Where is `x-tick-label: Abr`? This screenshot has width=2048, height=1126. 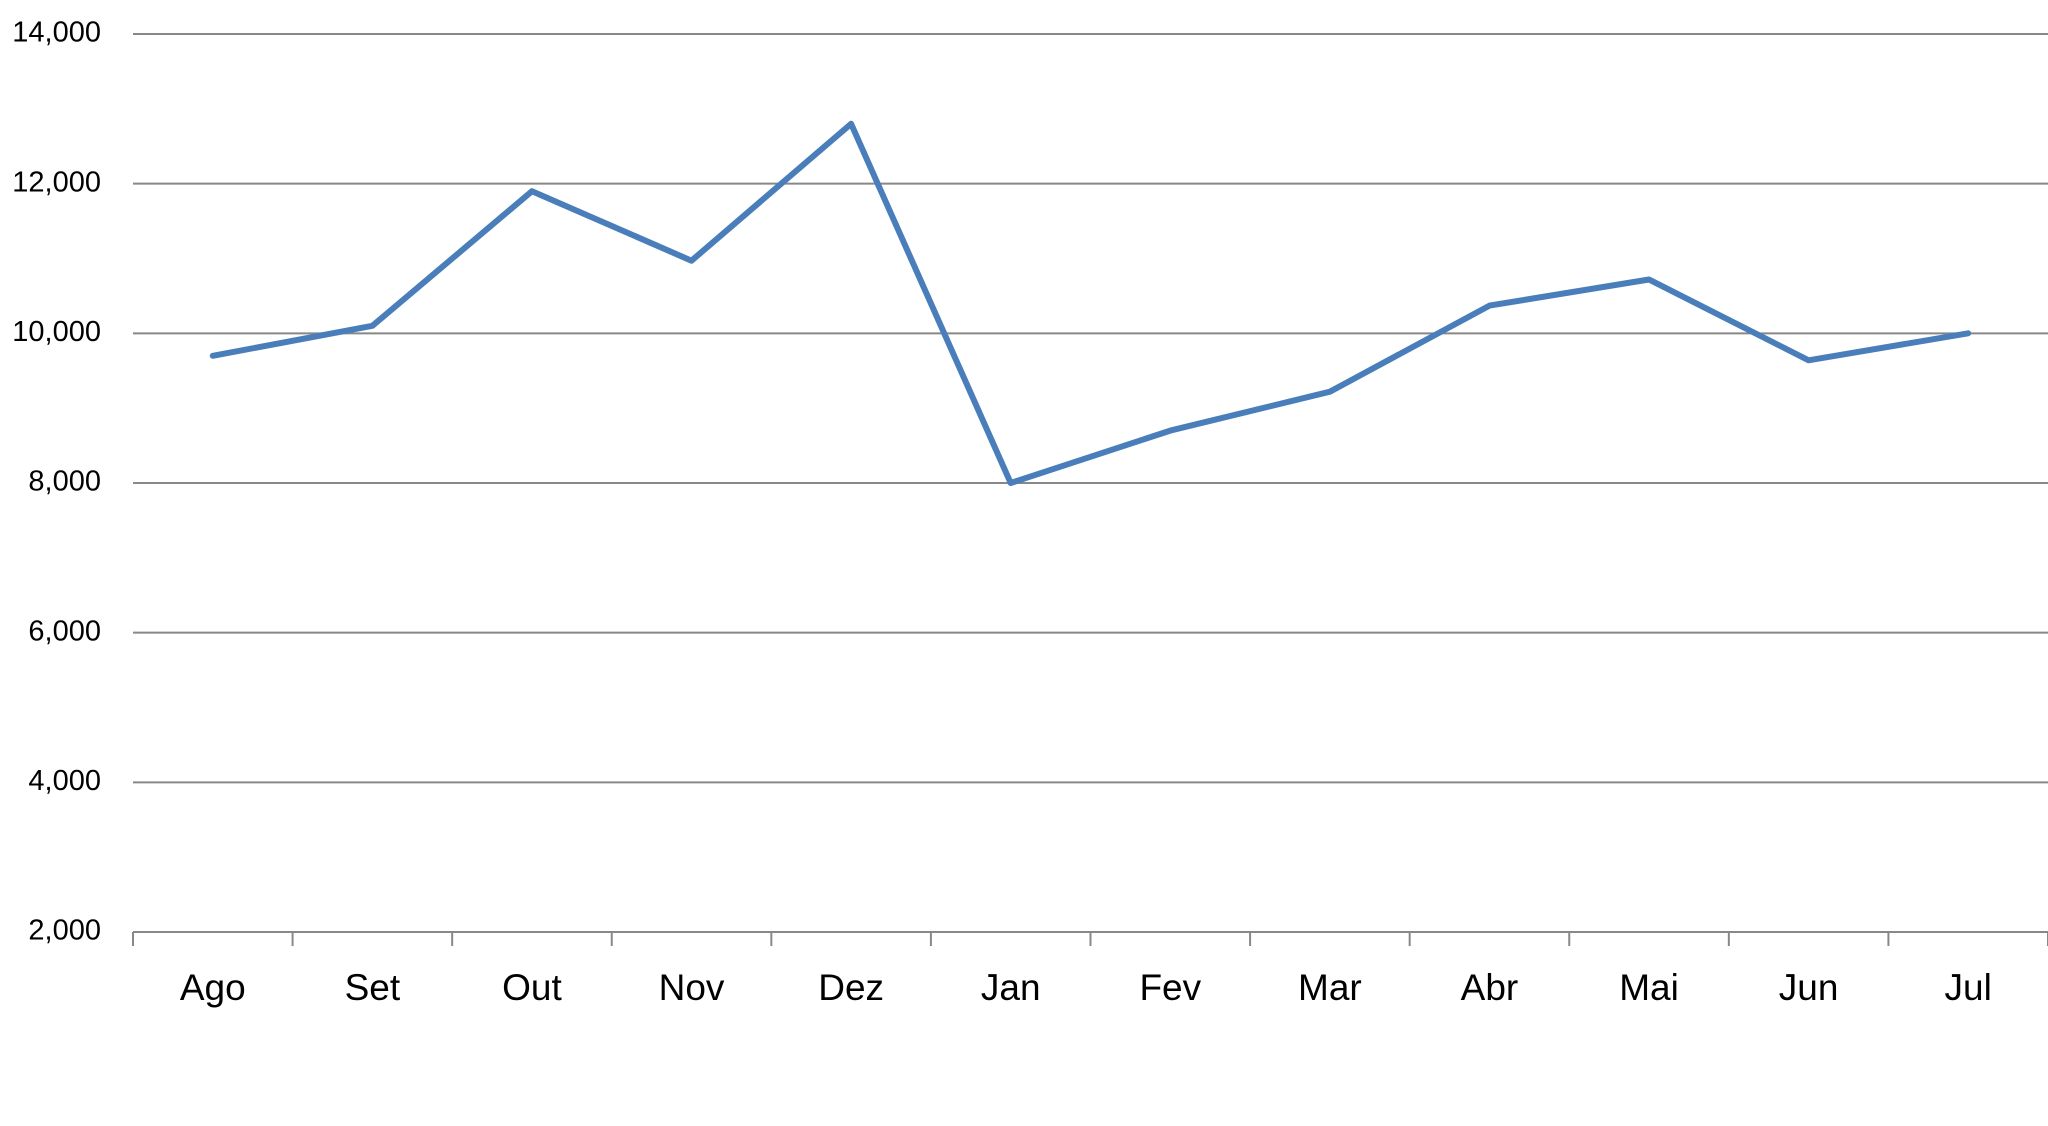
x-tick-label: Abr is located at coordinates (1490, 987).